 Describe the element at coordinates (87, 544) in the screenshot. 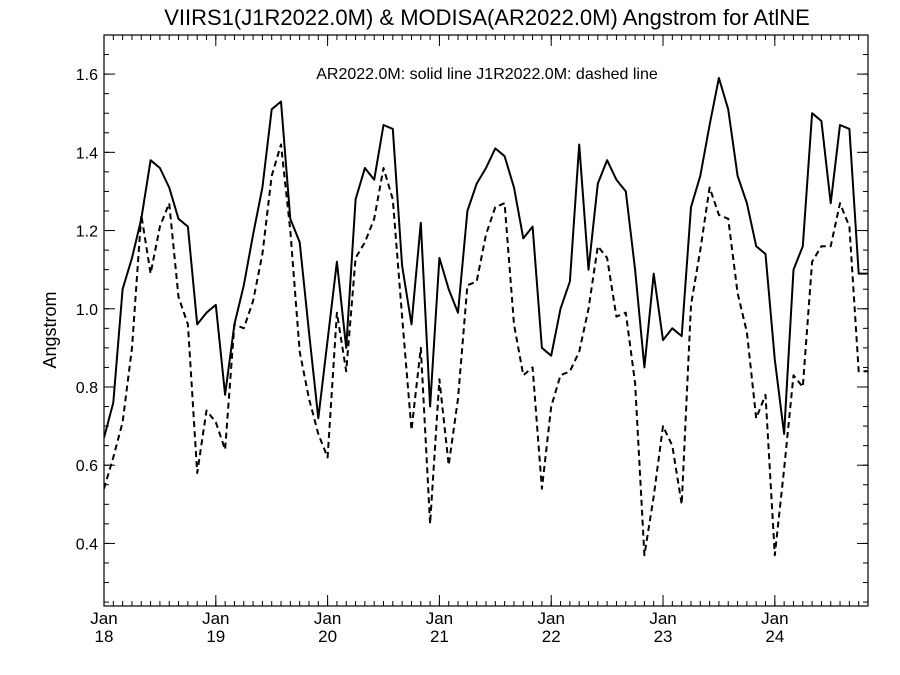

I see `y-tick-label: 0.4` at that location.